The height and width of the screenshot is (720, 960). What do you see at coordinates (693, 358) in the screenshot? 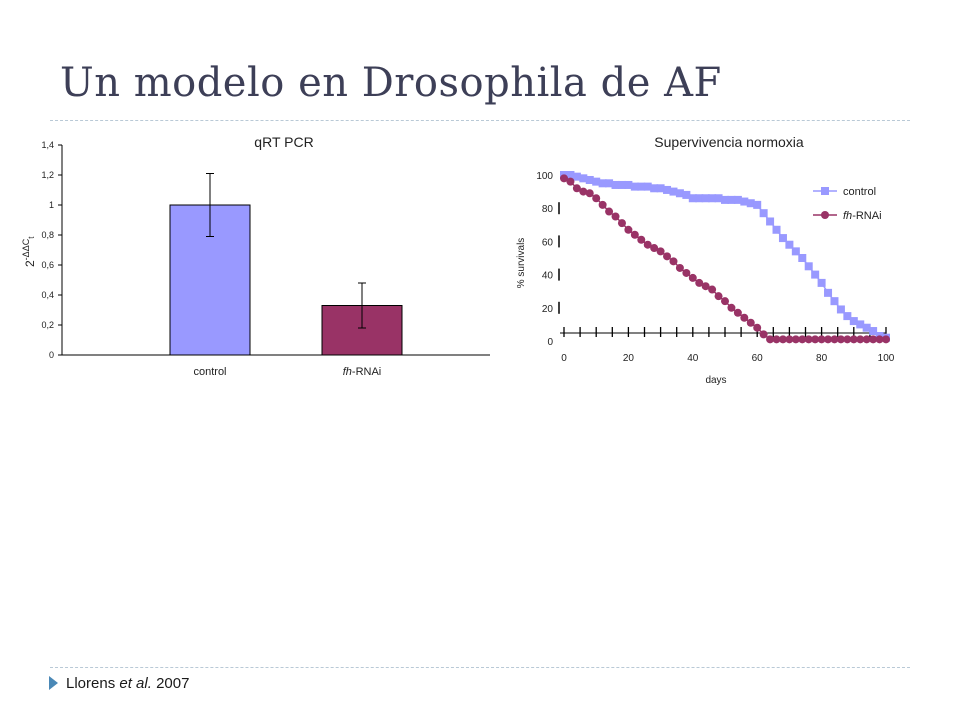
I see `line-x-tick-label: 40` at bounding box center [693, 358].